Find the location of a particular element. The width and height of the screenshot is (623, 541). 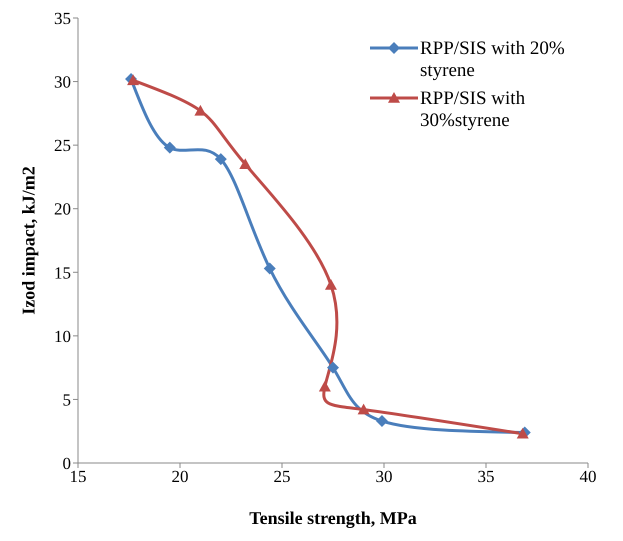

y-axis-title: Izod impact, kJ/m2 is located at coordinates (28, 240).